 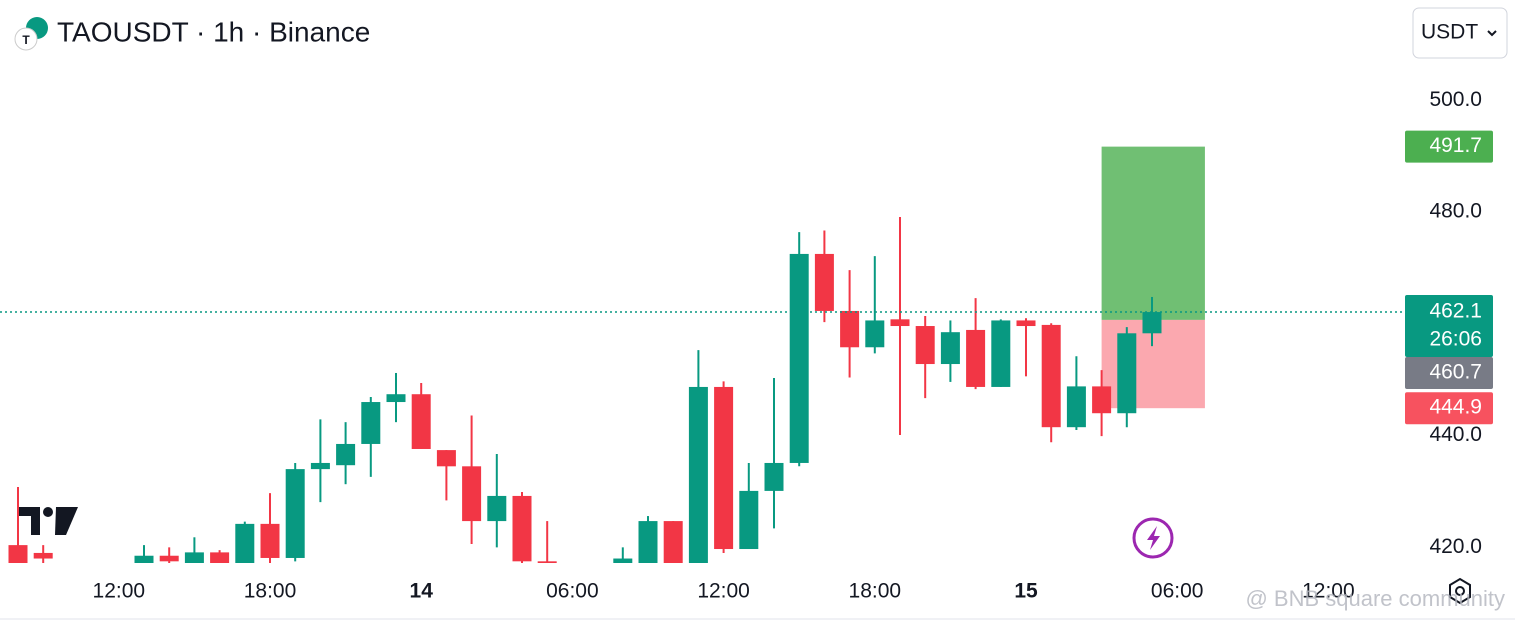 I want to click on symbol-icon: T, so click(x=31, y=34).